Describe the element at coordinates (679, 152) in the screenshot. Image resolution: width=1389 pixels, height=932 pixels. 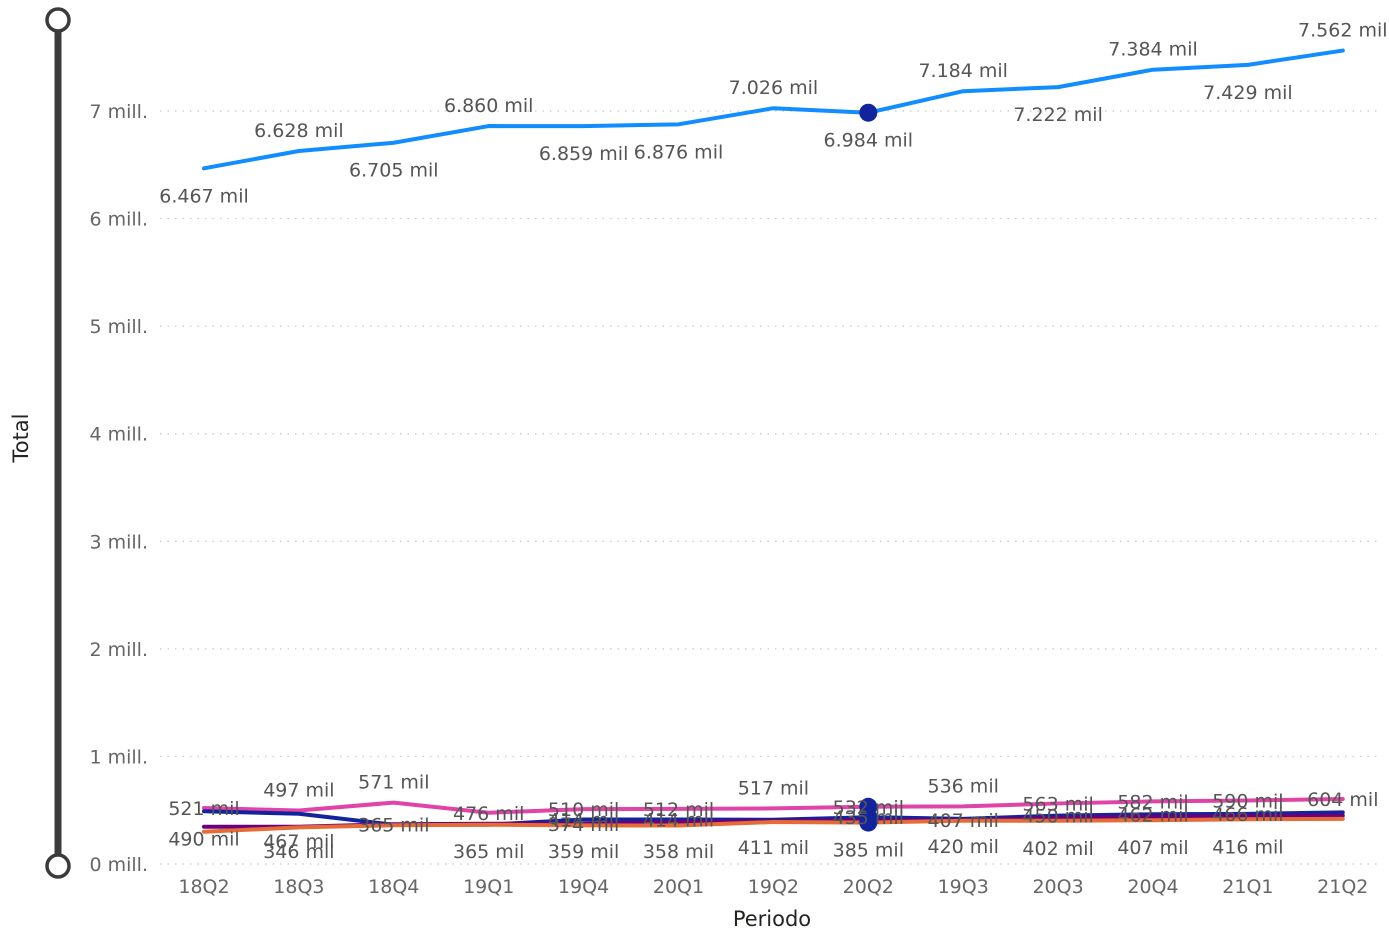
I see `data-label: 6.876 mil` at that location.